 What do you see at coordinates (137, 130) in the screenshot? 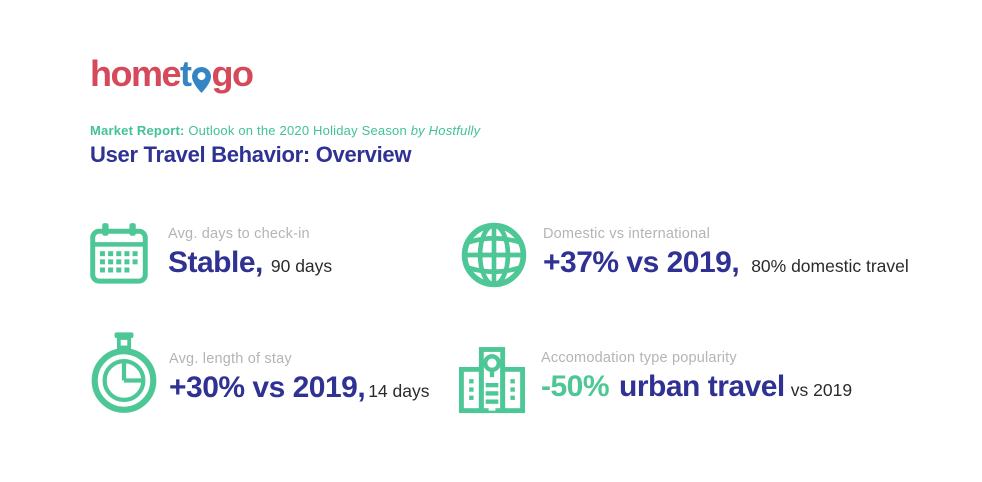
I see `subtitle-label: Market Report:` at bounding box center [137, 130].